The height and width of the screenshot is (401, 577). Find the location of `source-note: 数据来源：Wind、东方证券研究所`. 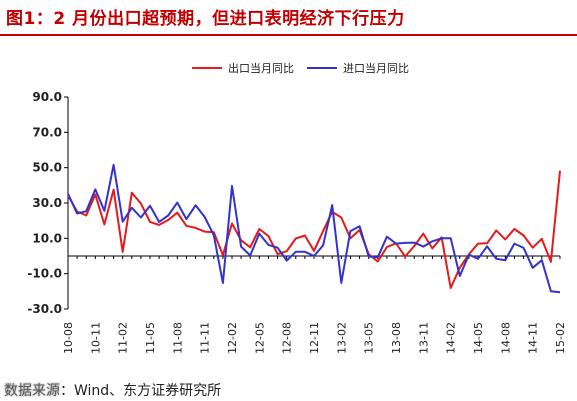

source-note: 数据来源：Wind、东方证券研究所 is located at coordinates (112, 390).